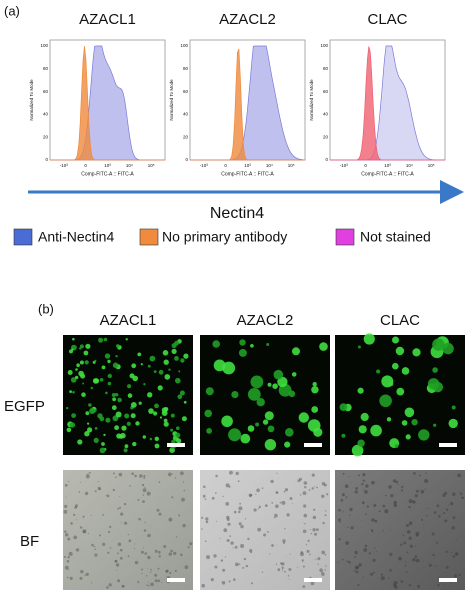 This screenshot has height=594, width=474. What do you see at coordinates (12, 10) in the screenshot?
I see `panel-label: (a)` at bounding box center [12, 10].